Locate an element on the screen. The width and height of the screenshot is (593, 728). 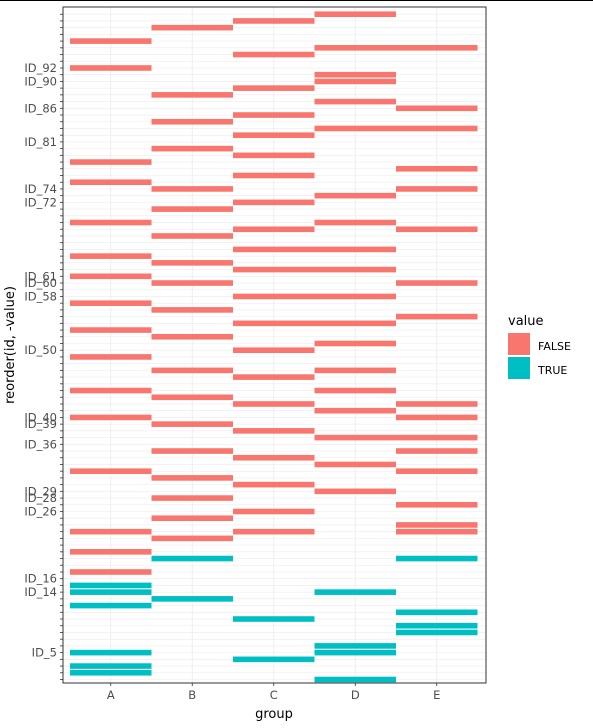
x-axis-ticks is located at coordinates (274, 684).